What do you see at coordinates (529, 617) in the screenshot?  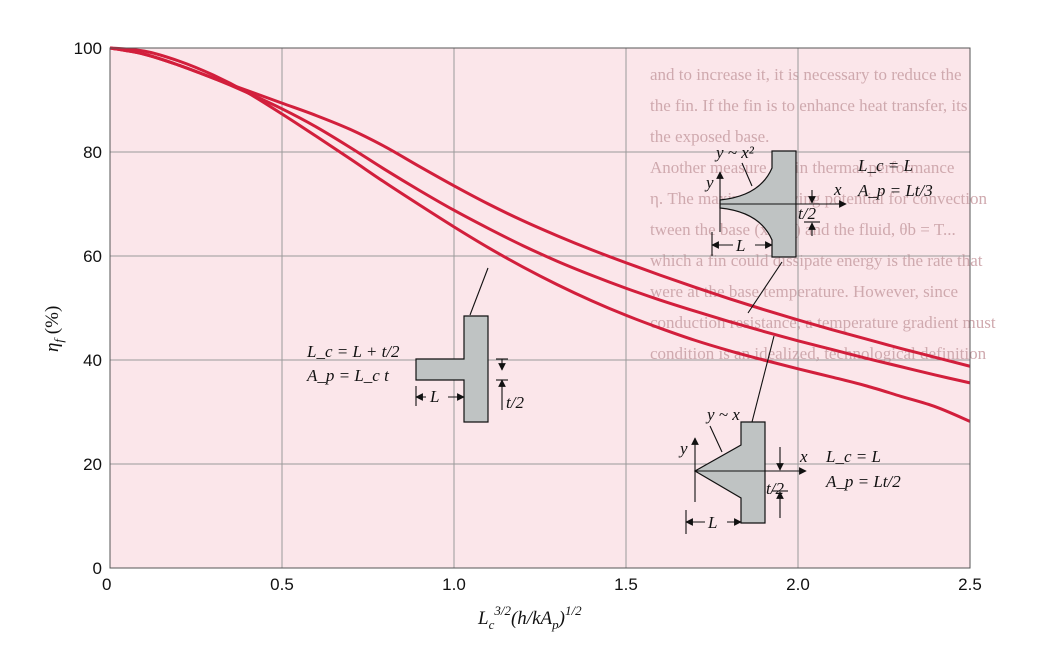 I see `x-axis-label: Lc3/2(h/kAp)1/2` at bounding box center [529, 617].